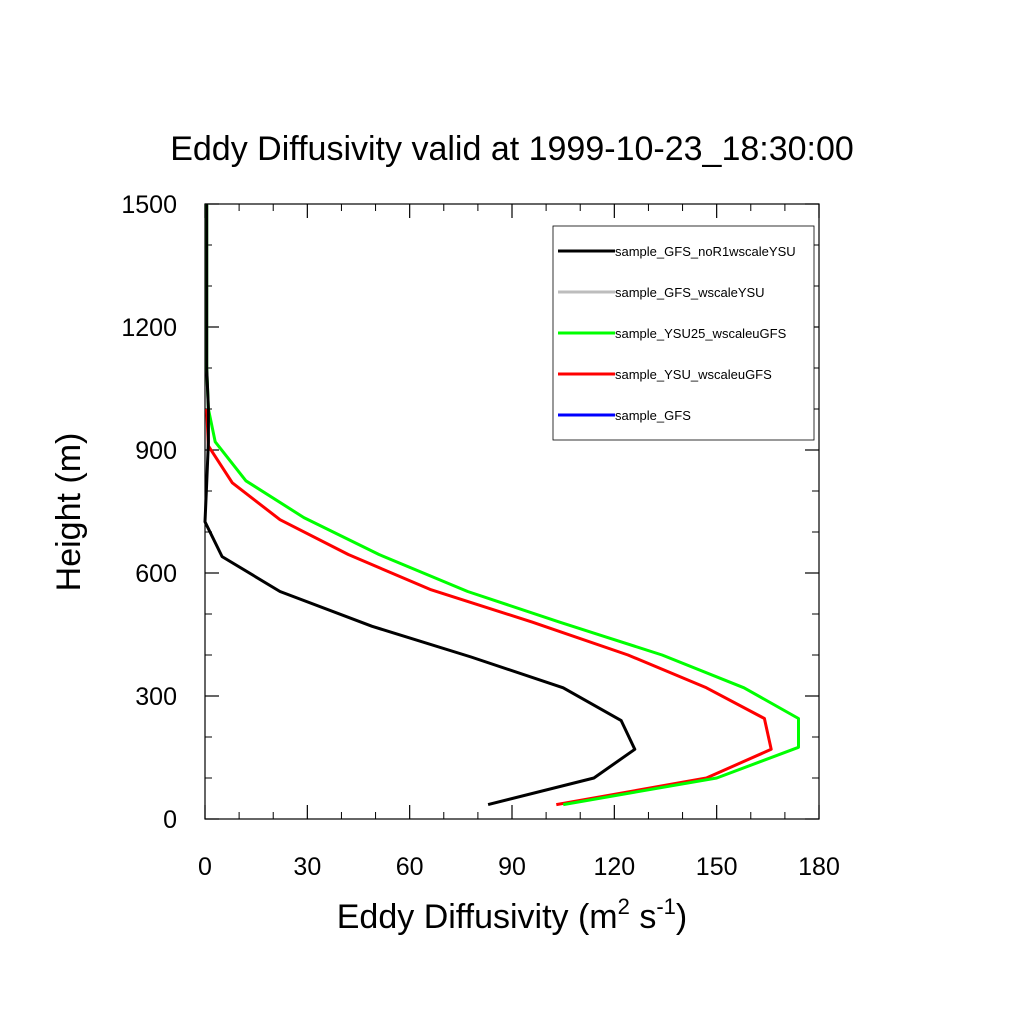 This screenshot has height=1024, width=1024. I want to click on x-tick-label: 120, so click(614, 867).